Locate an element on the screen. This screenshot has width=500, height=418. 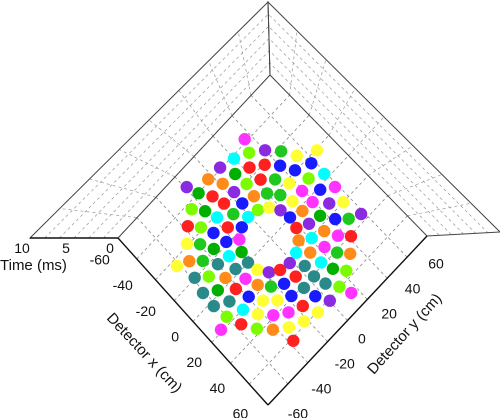
z-tick-label: 0 is located at coordinates (110, 248).